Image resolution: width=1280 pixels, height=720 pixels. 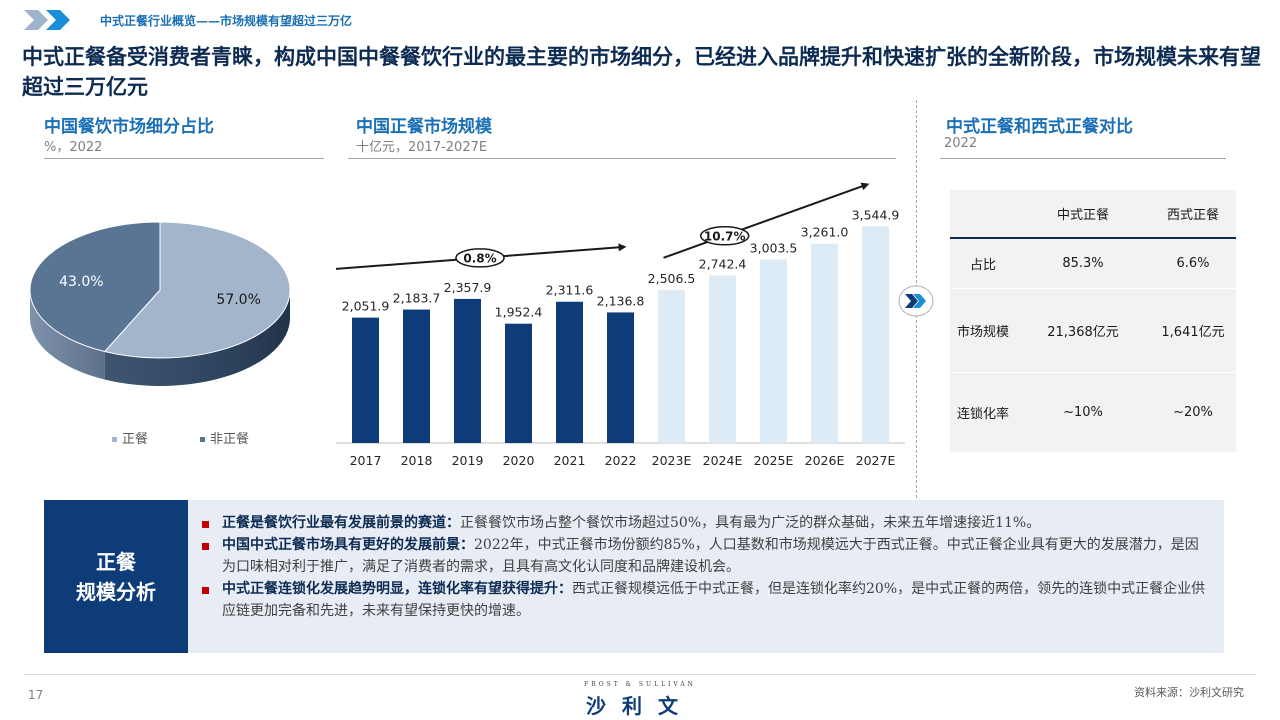 What do you see at coordinates (1193, 330) in the screenshot?
I see `cell-western: 1,641亿元` at bounding box center [1193, 330].